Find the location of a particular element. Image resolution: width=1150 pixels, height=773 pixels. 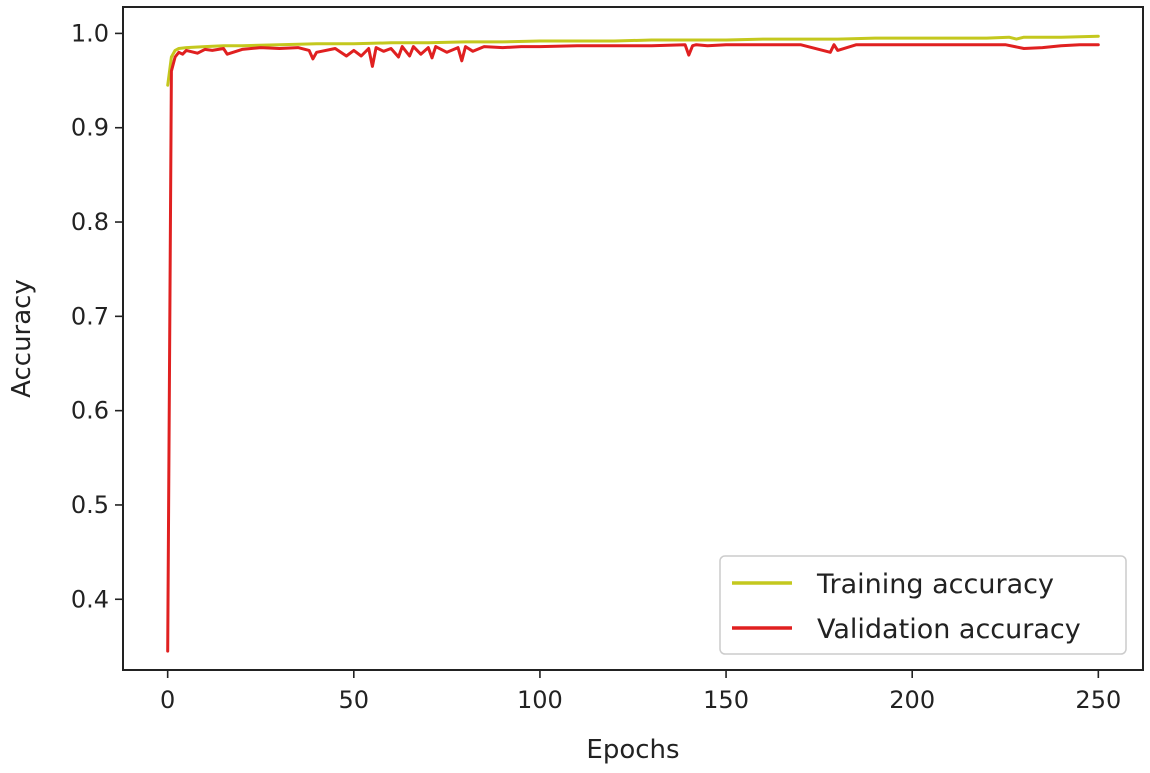

x-tick-label: 100 is located at coordinates (540, 700).